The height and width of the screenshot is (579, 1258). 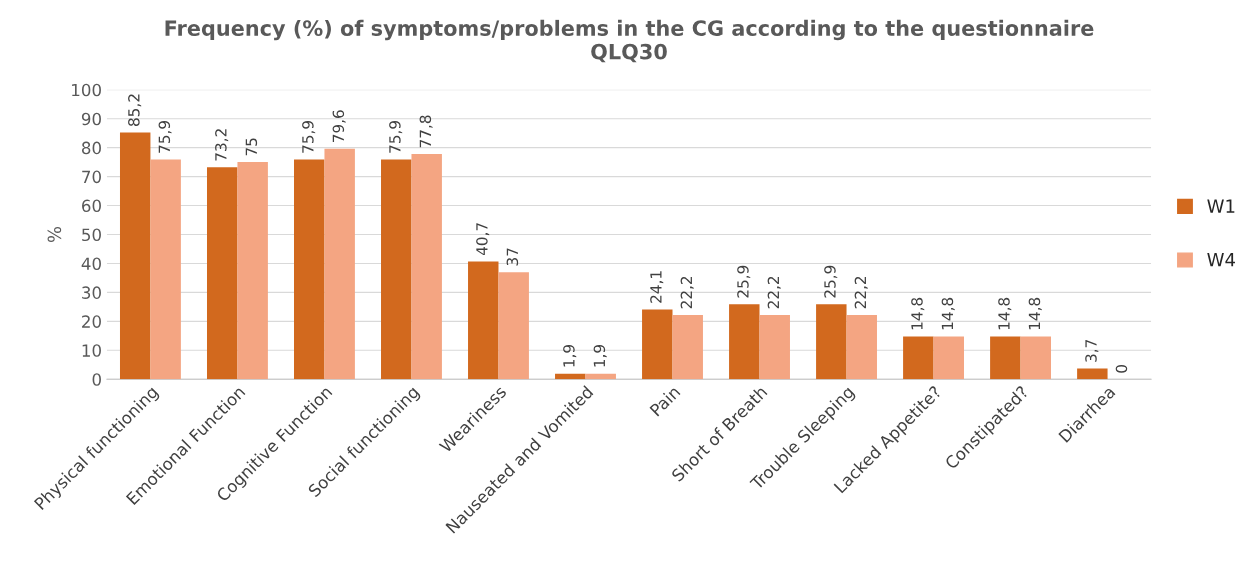 I want to click on legend-label: W1, so click(x=1221, y=206).